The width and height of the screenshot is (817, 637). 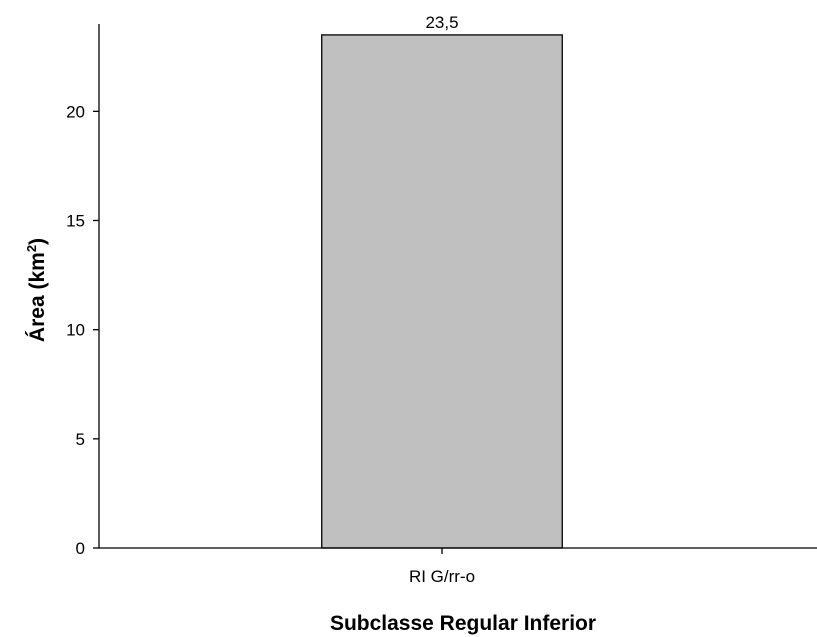 I want to click on y-axis-title-suffix: ), so click(x=37, y=241).